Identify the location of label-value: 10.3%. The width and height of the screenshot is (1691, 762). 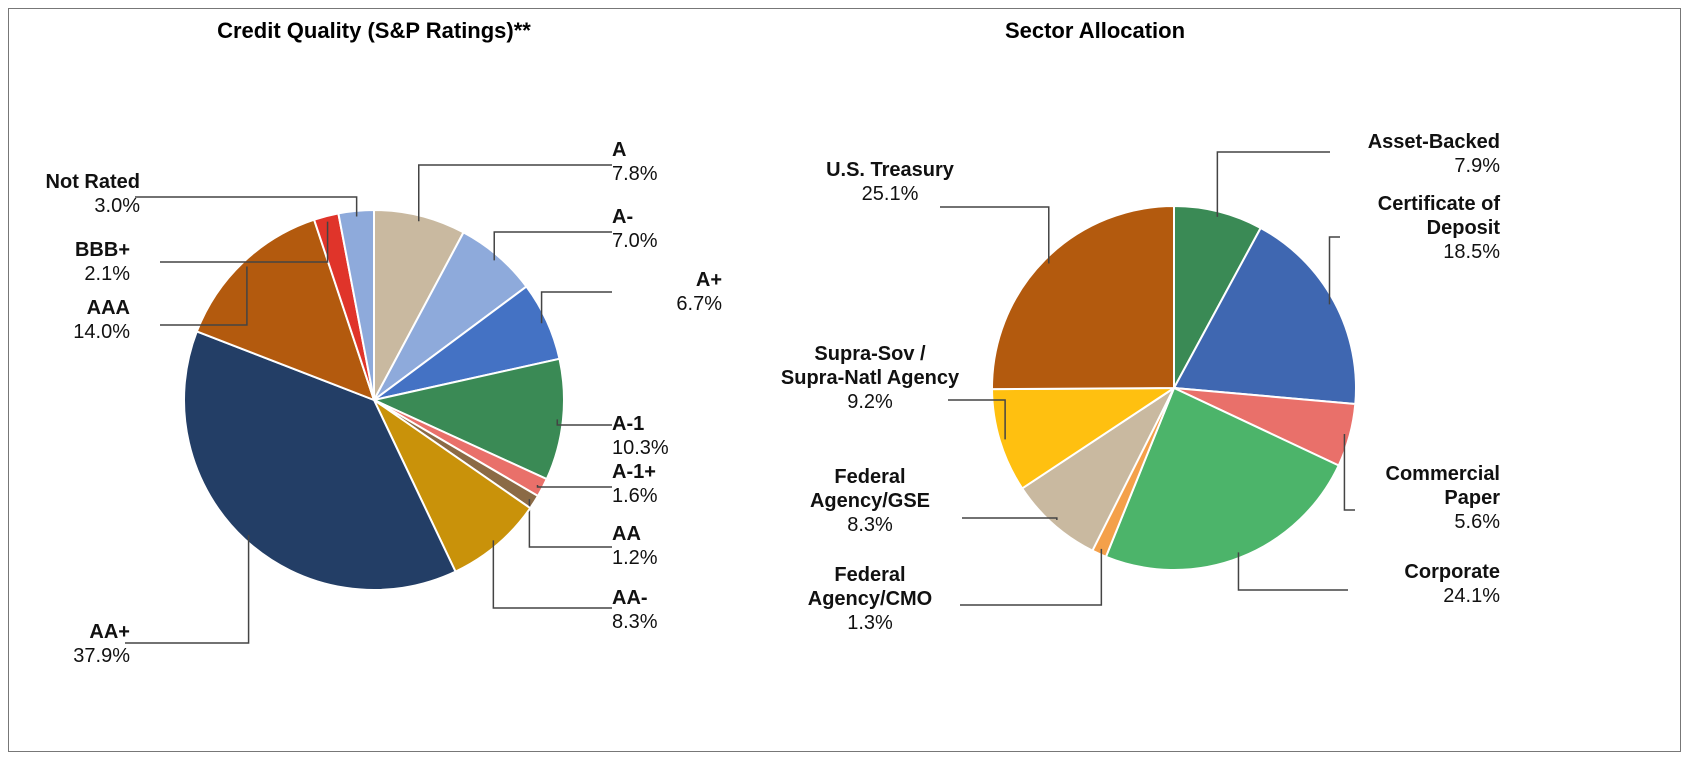
(640, 448).